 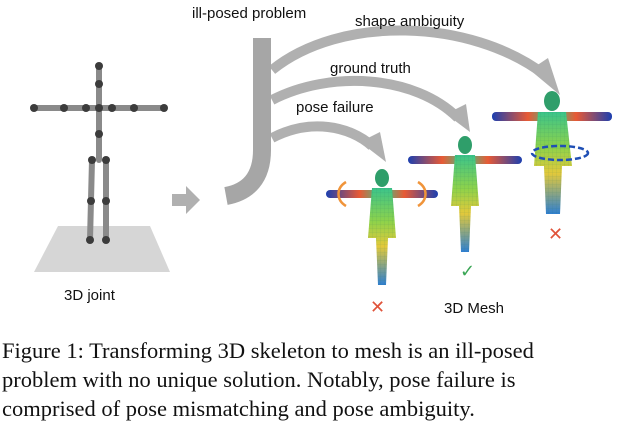 What do you see at coordinates (373, 147) in the screenshot?
I see `arrowhead-pose-failure` at bounding box center [373, 147].